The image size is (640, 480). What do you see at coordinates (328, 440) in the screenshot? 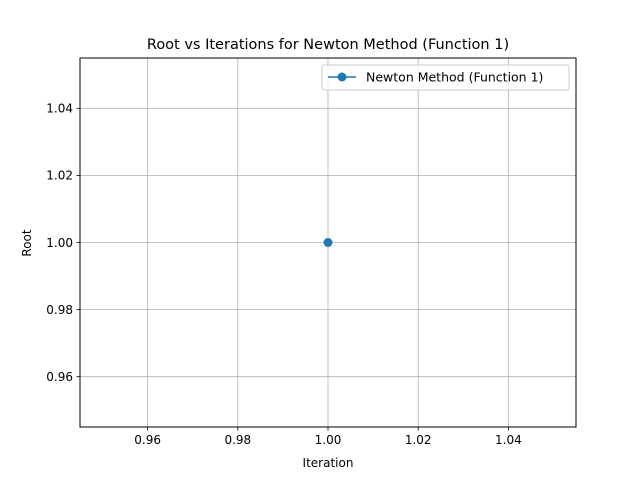
I see `x-tick-label: 1.00` at bounding box center [328, 440].